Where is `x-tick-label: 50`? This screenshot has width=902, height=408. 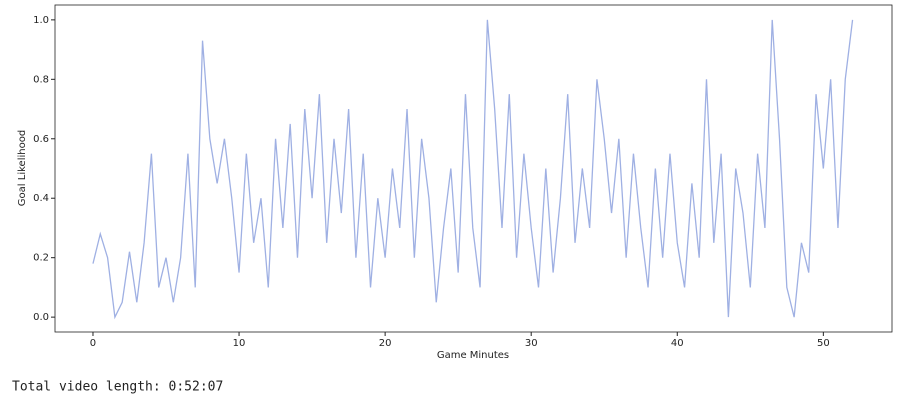 x-tick-label: 50 is located at coordinates (823, 343).